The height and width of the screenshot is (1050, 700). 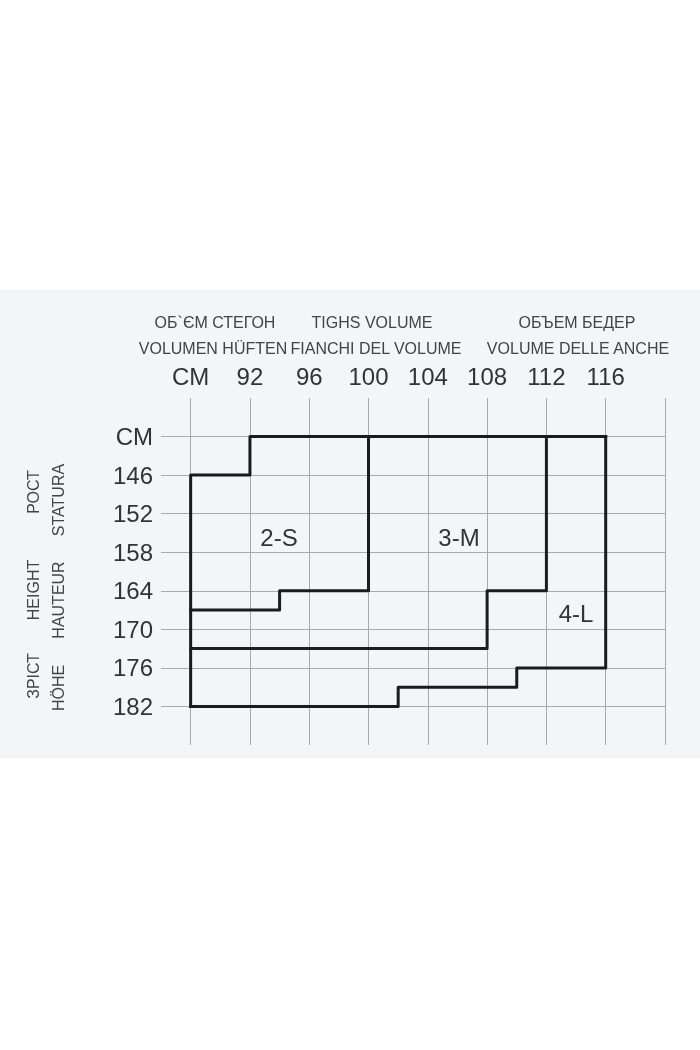 I want to click on x-tick-label: 108, so click(x=487, y=376).